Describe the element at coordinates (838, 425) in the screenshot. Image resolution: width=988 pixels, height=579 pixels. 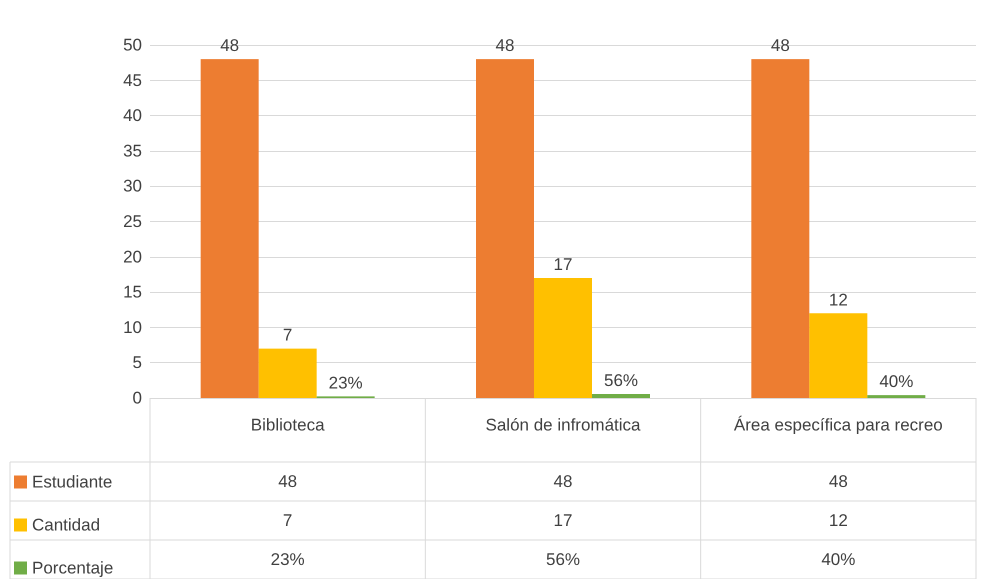
I see `x-tick-label: Área específica para recreo` at that location.